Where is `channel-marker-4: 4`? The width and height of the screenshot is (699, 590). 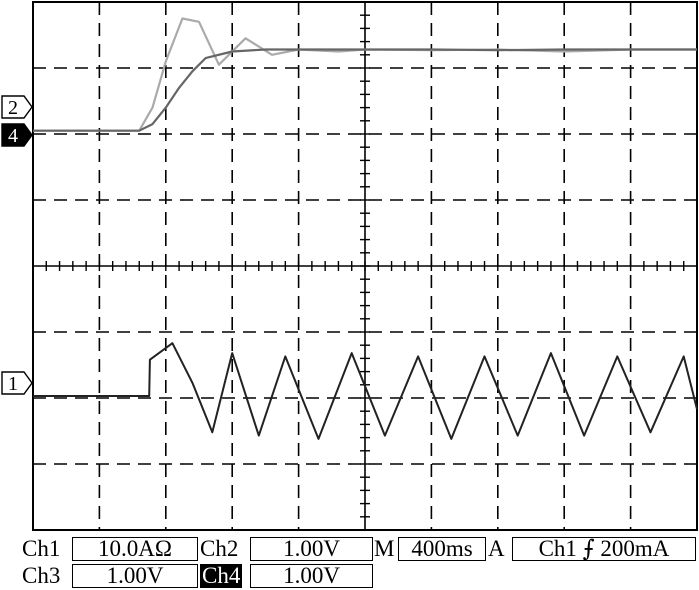 channel-marker-4: 4 is located at coordinates (17, 135).